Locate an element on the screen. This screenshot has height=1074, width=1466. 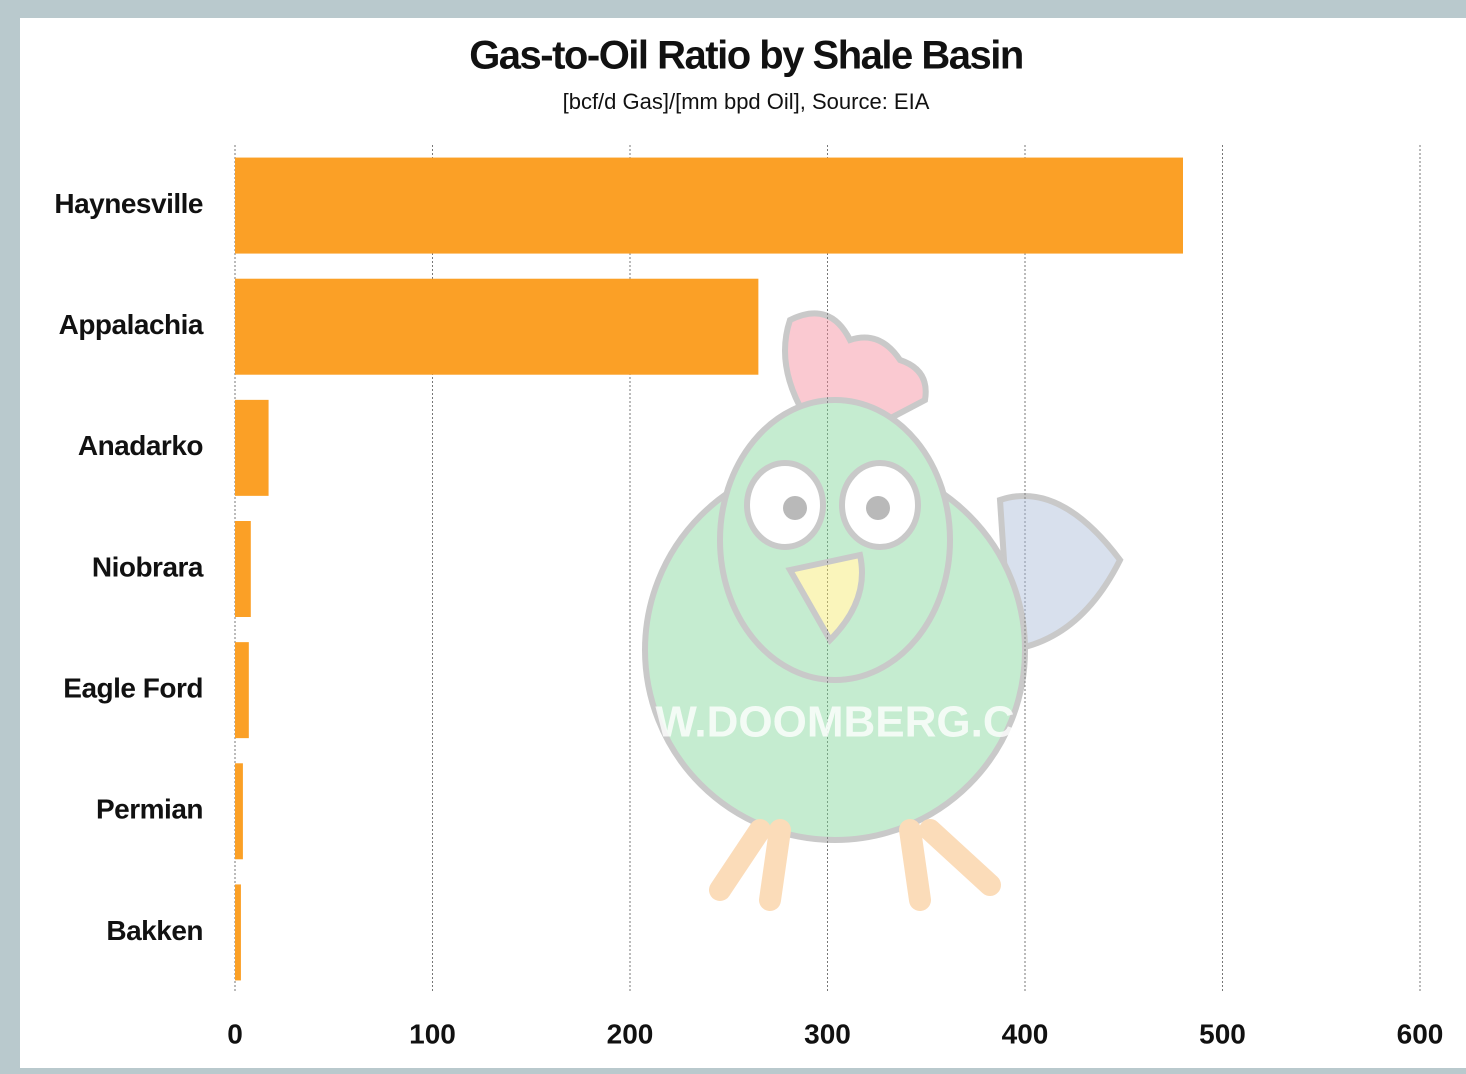
chart-title: Gas-to-Oil Ratio by Shale Basin is located at coordinates (746, 56).